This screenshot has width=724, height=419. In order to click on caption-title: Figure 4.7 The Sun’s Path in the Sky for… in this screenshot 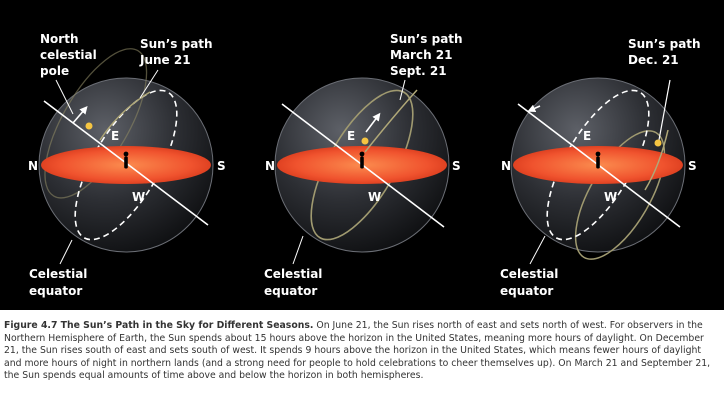, I will do `click(159, 325)`.